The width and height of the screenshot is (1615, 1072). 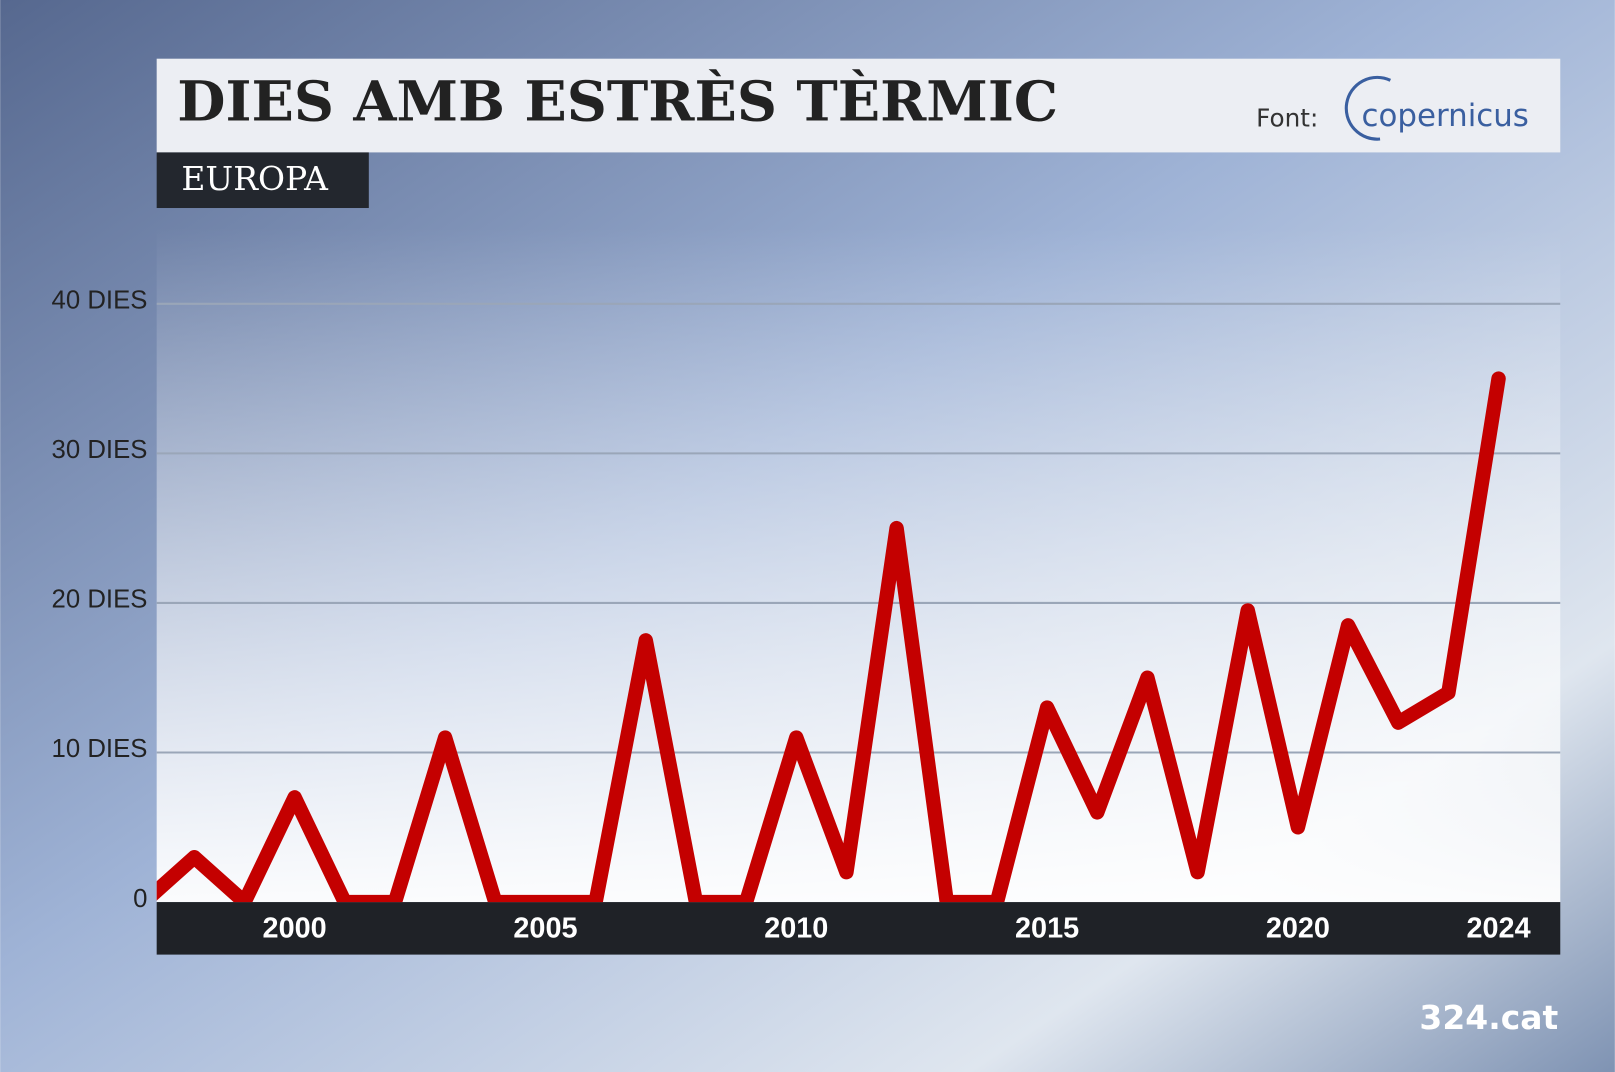 What do you see at coordinates (1498, 928) in the screenshot?
I see `x-tick-label: 2024` at bounding box center [1498, 928].